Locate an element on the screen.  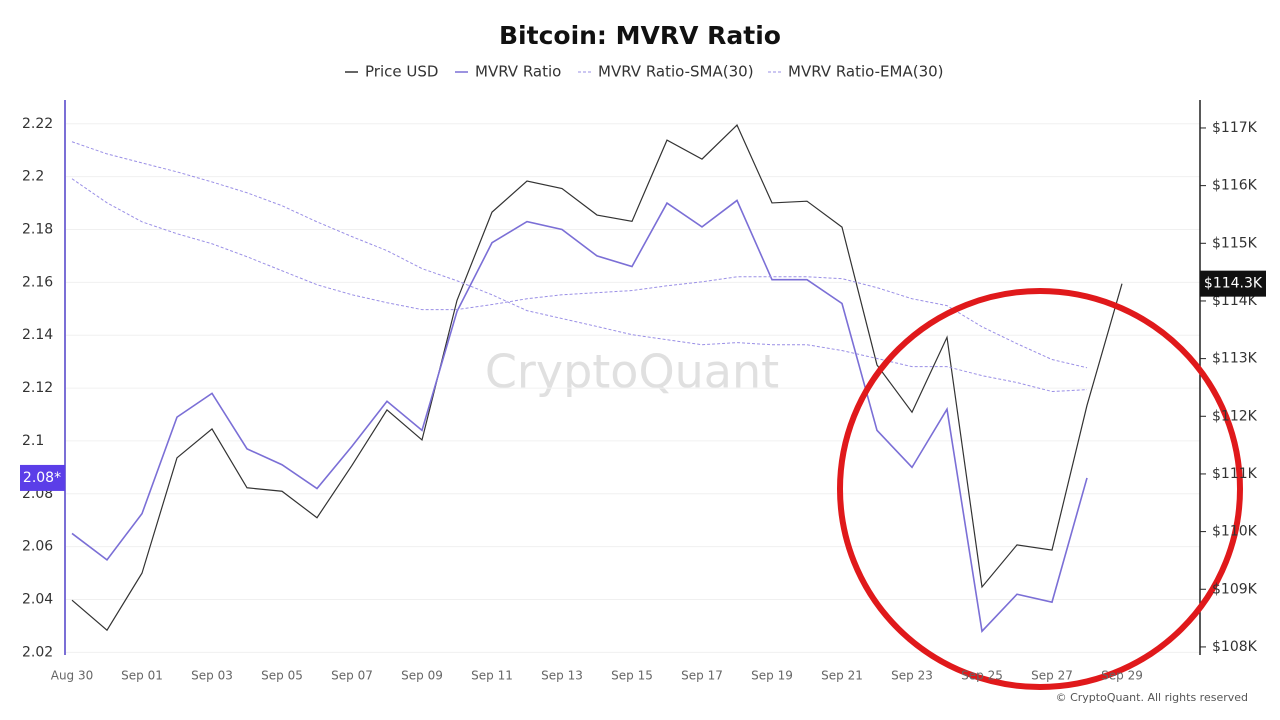
x-tick-label: Sep 01 is located at coordinates (142, 676).